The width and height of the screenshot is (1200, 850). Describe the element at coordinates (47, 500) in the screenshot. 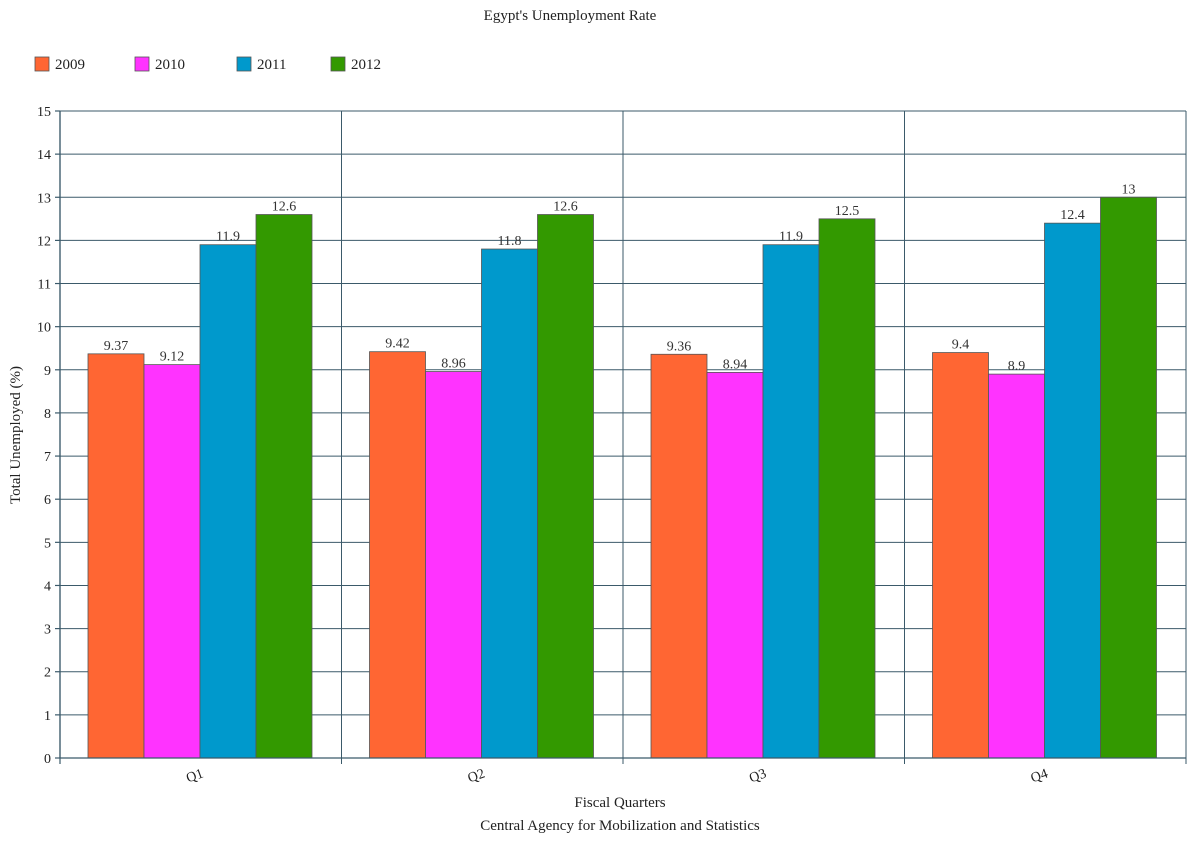

I see `y-tick-label: 6` at that location.